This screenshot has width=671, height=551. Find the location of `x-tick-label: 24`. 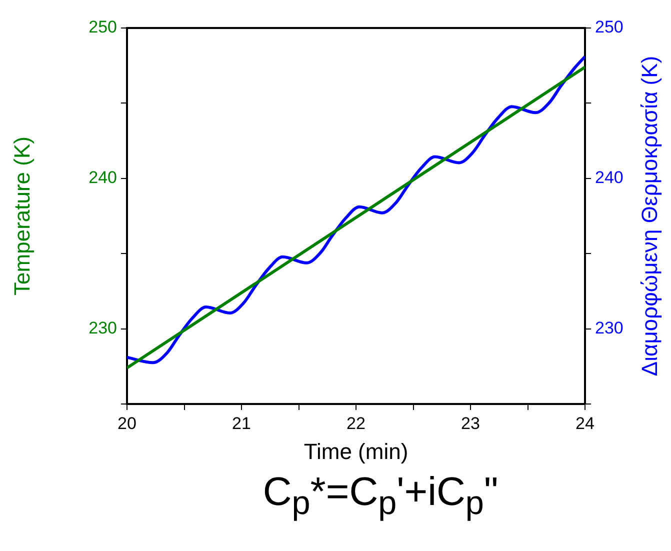

x-tick-label: 24 is located at coordinates (585, 423).